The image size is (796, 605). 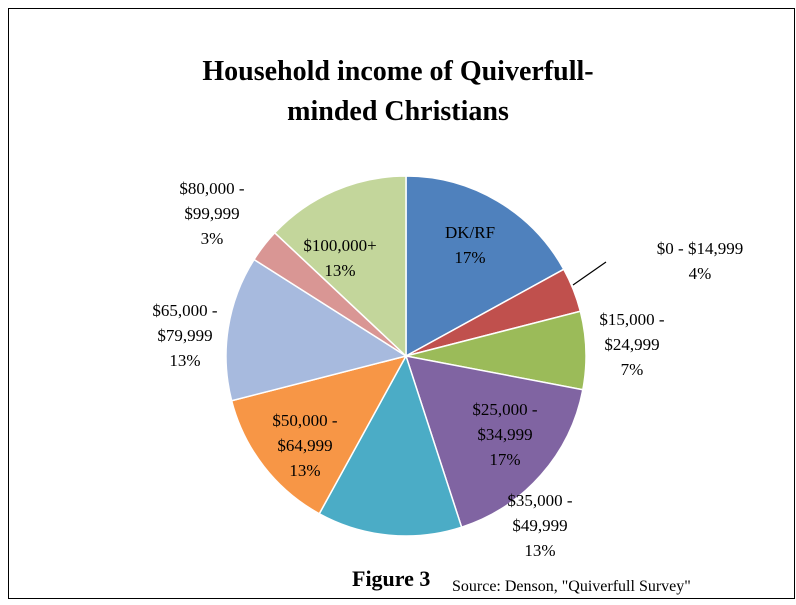 I want to click on category-label: $0 - $14,999, so click(x=700, y=248).